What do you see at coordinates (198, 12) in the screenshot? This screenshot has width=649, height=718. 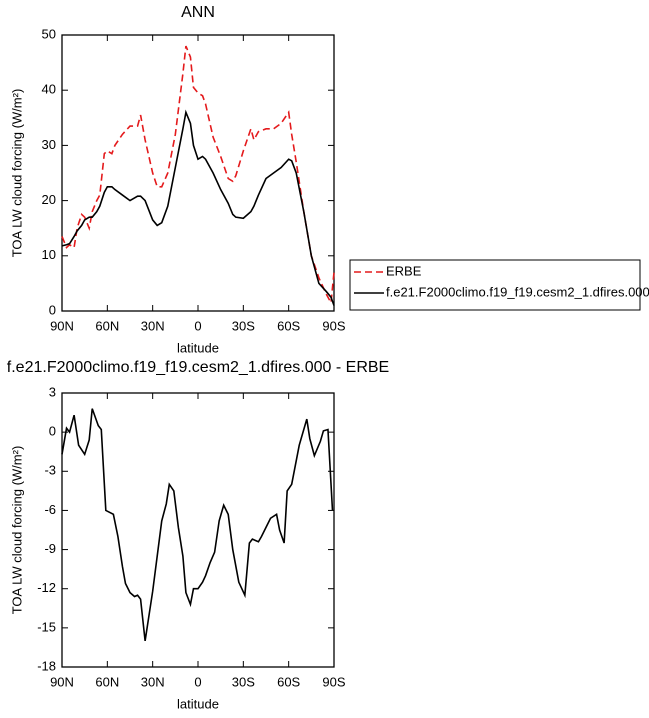 I see `chart-title: ANN` at bounding box center [198, 12].